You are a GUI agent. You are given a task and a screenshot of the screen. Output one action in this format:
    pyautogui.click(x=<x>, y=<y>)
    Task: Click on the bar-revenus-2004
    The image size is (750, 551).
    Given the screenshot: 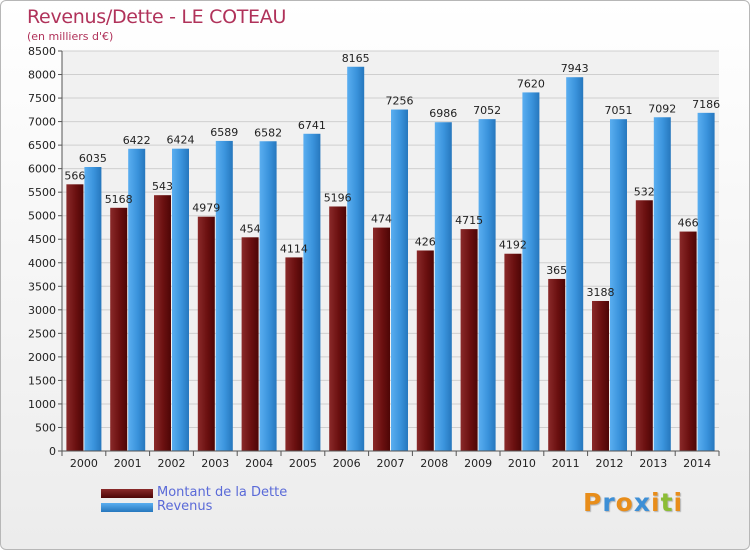 What is the action you would take?
    pyautogui.click(x=268, y=296)
    